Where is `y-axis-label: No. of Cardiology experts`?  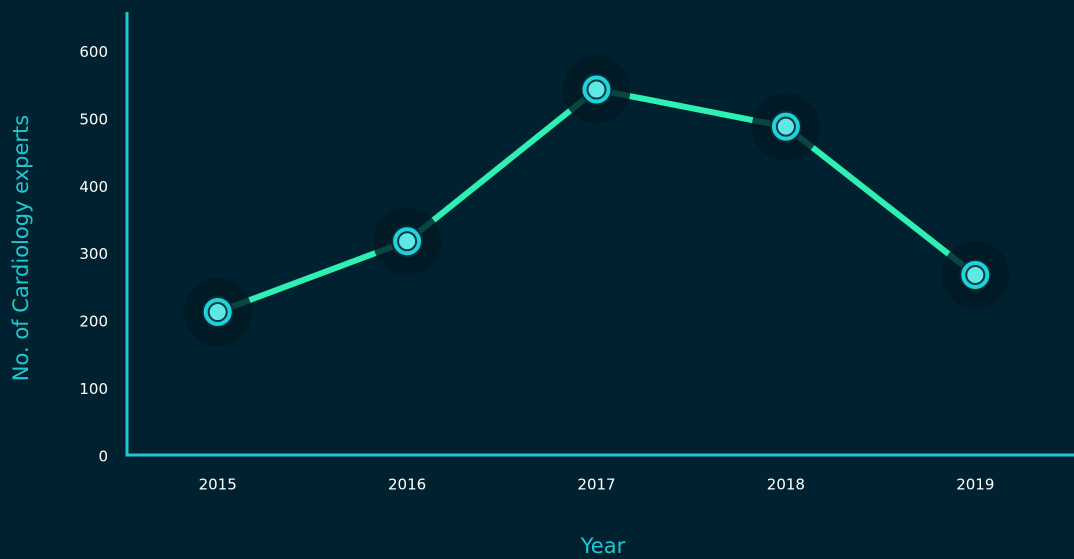 y-axis-label: No. of Cardiology experts is located at coordinates (21, 248).